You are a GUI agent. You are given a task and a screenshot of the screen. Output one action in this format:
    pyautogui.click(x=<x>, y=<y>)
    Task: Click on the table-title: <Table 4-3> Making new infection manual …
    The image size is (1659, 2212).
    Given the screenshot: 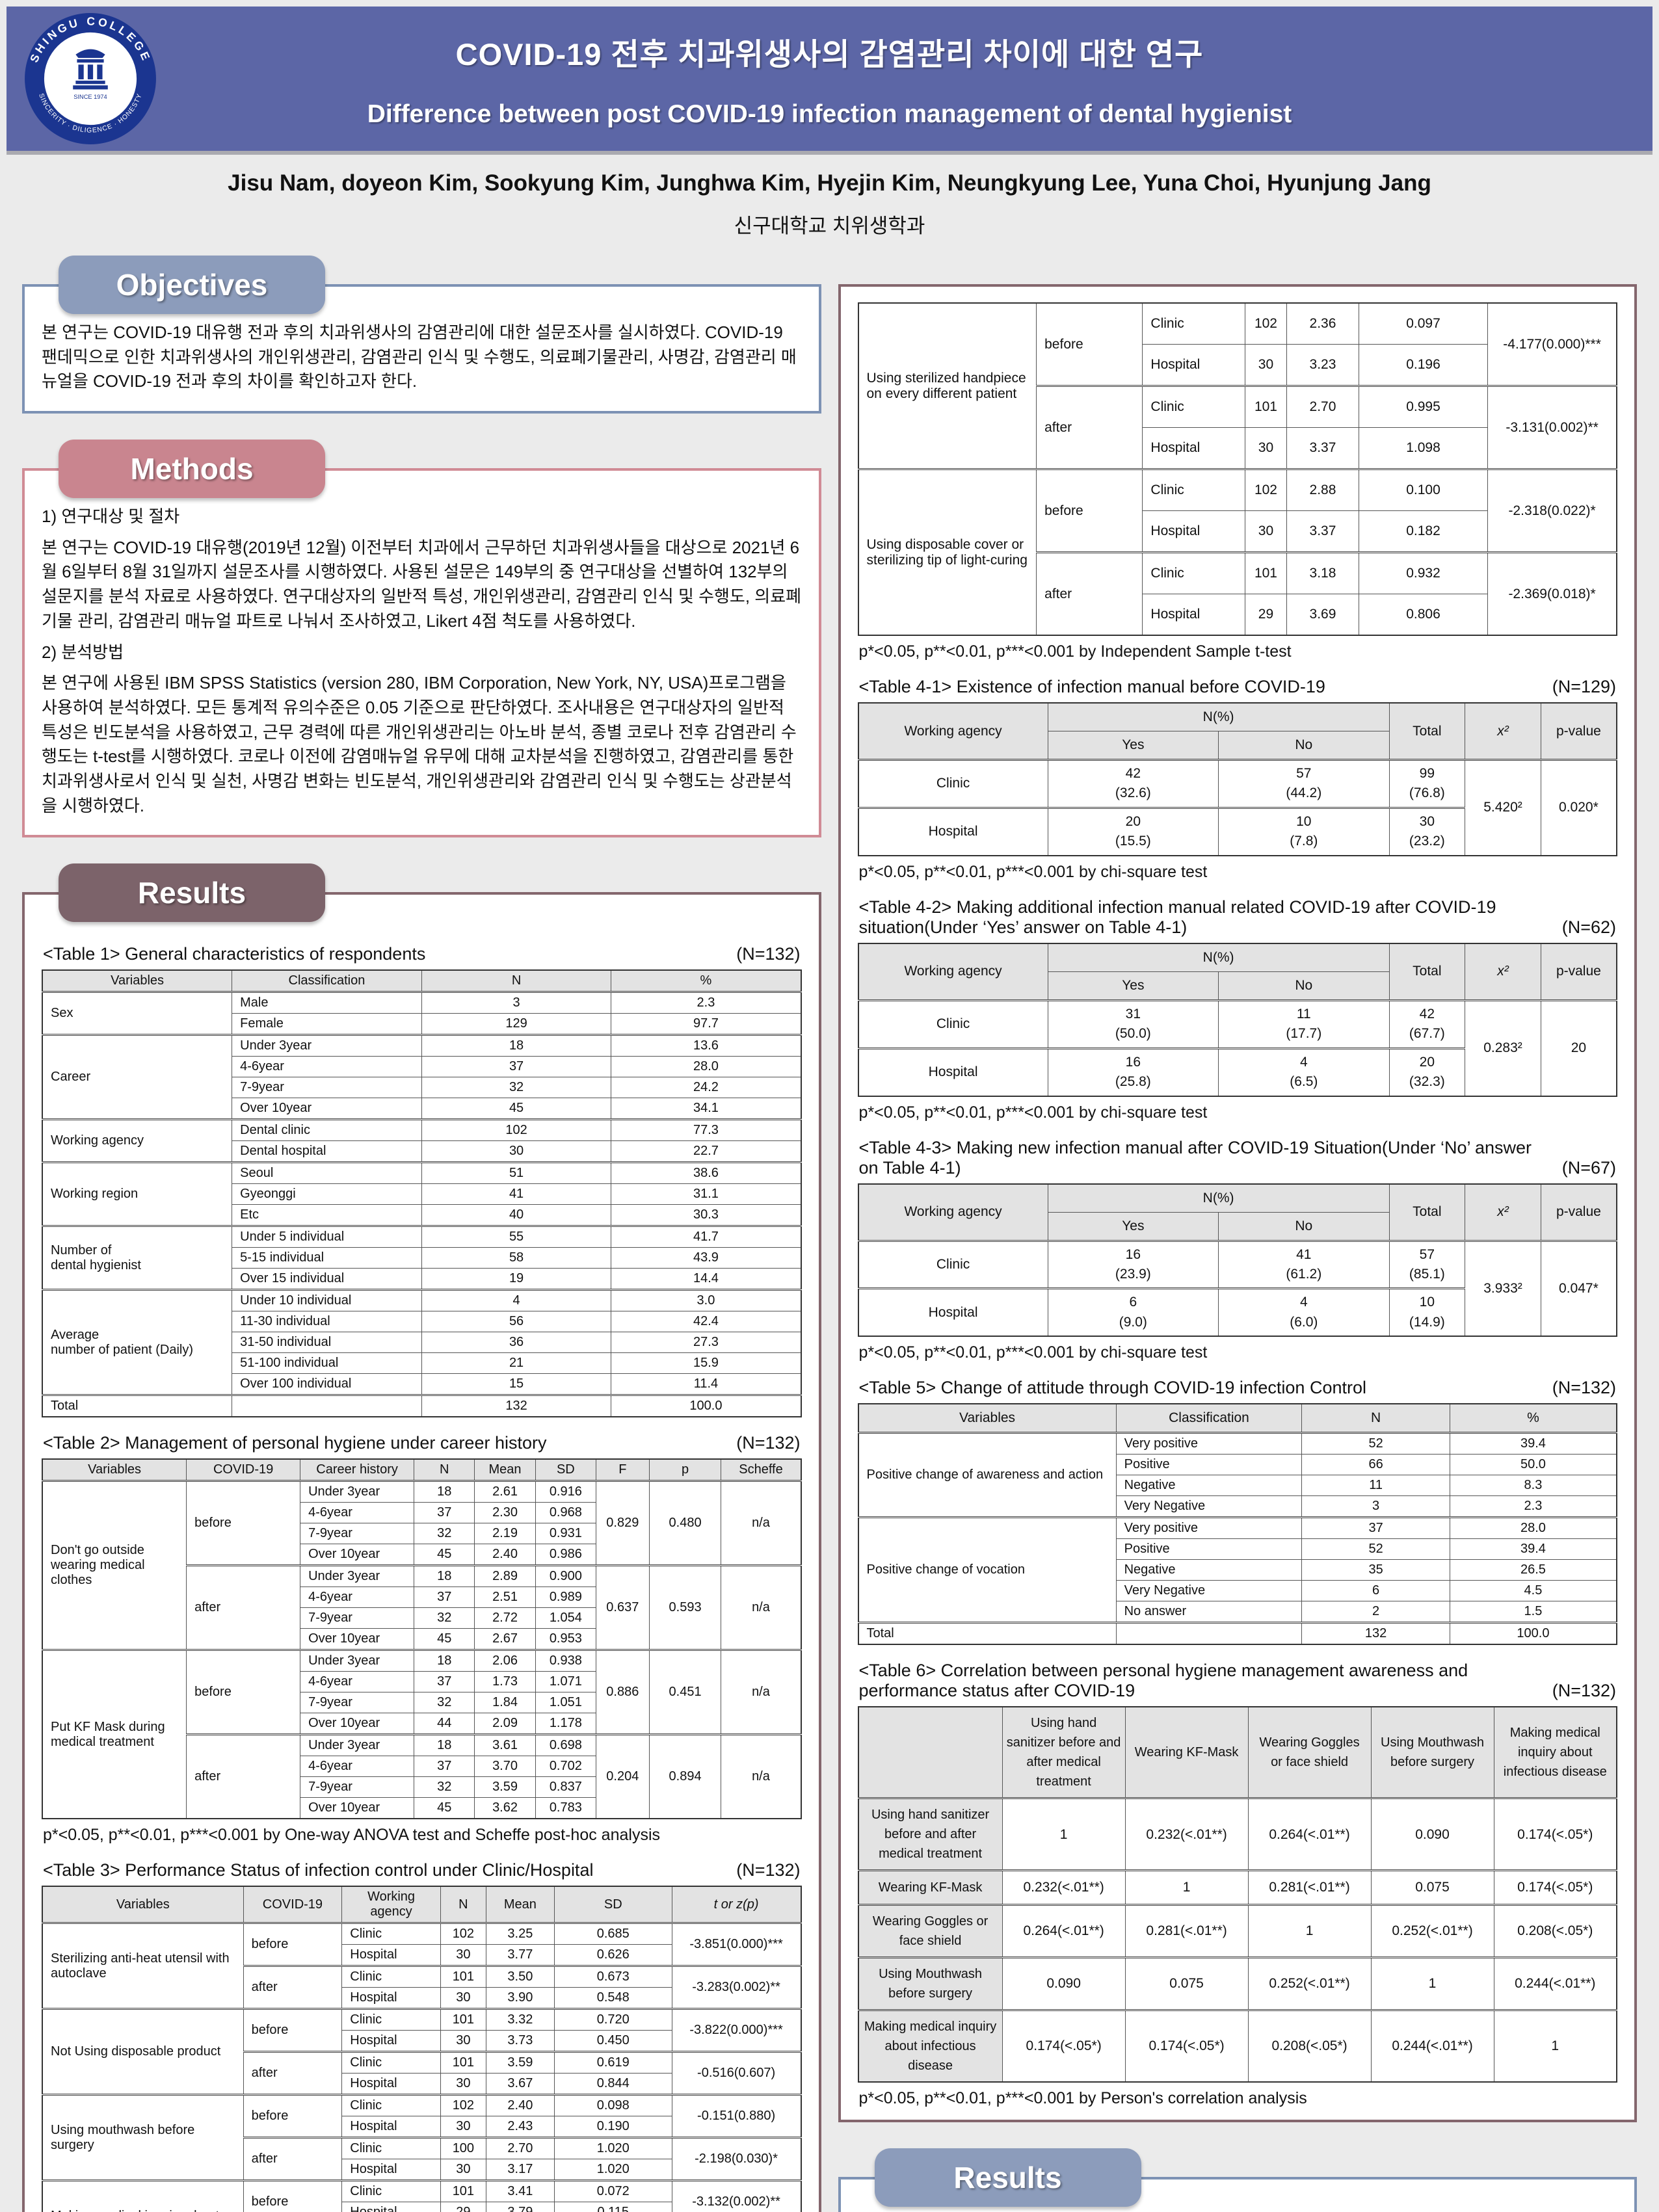 What is the action you would take?
    pyautogui.click(x=1238, y=1158)
    